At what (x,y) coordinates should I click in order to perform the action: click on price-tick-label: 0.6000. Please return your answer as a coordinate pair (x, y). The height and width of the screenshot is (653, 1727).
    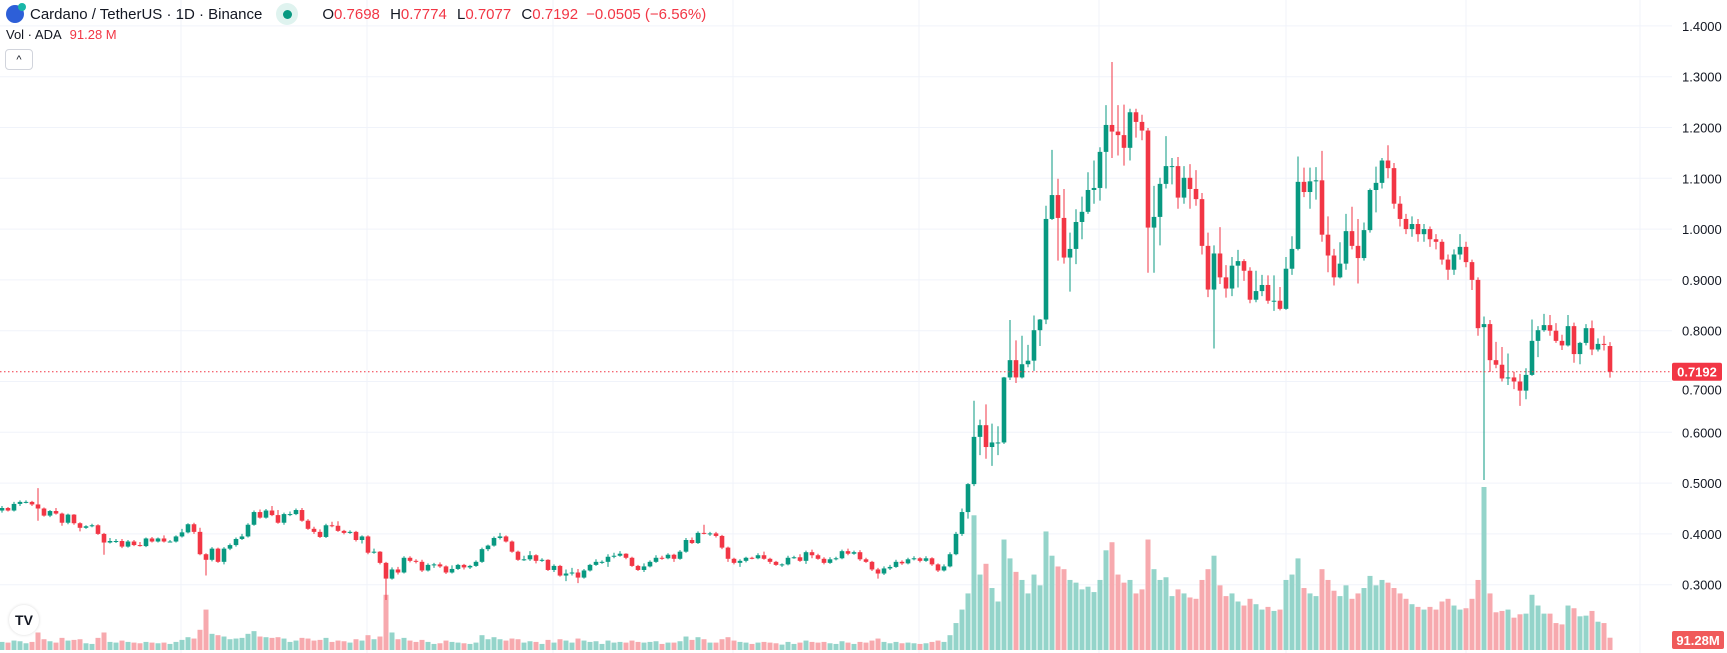
    Looking at the image, I should click on (1702, 432).